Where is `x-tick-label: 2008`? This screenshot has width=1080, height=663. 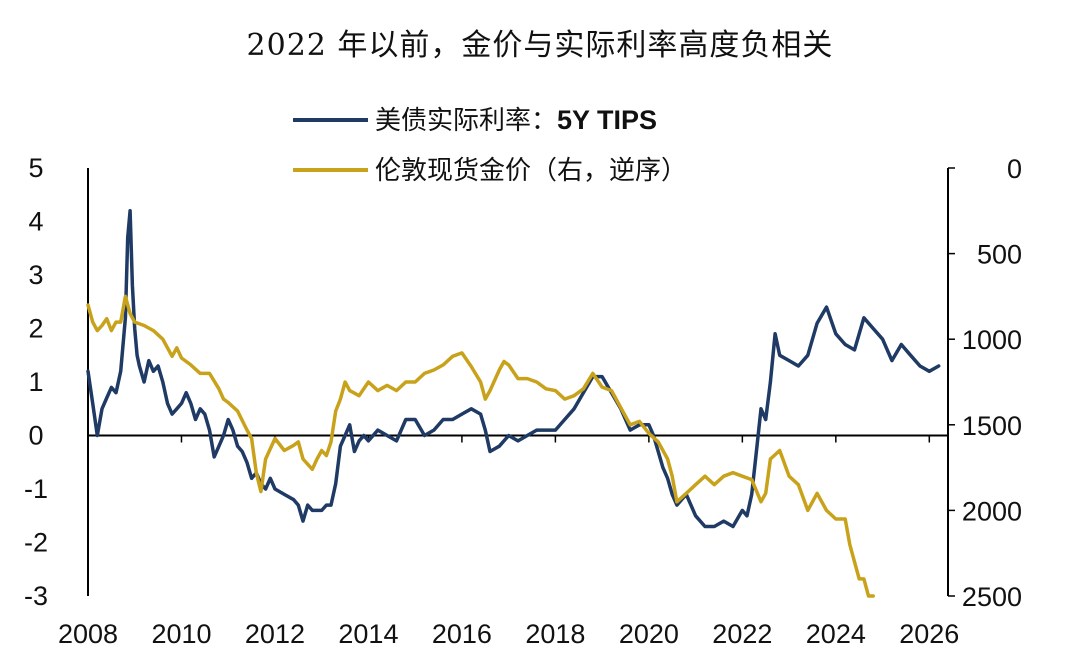
x-tick-label: 2008 is located at coordinates (88, 634).